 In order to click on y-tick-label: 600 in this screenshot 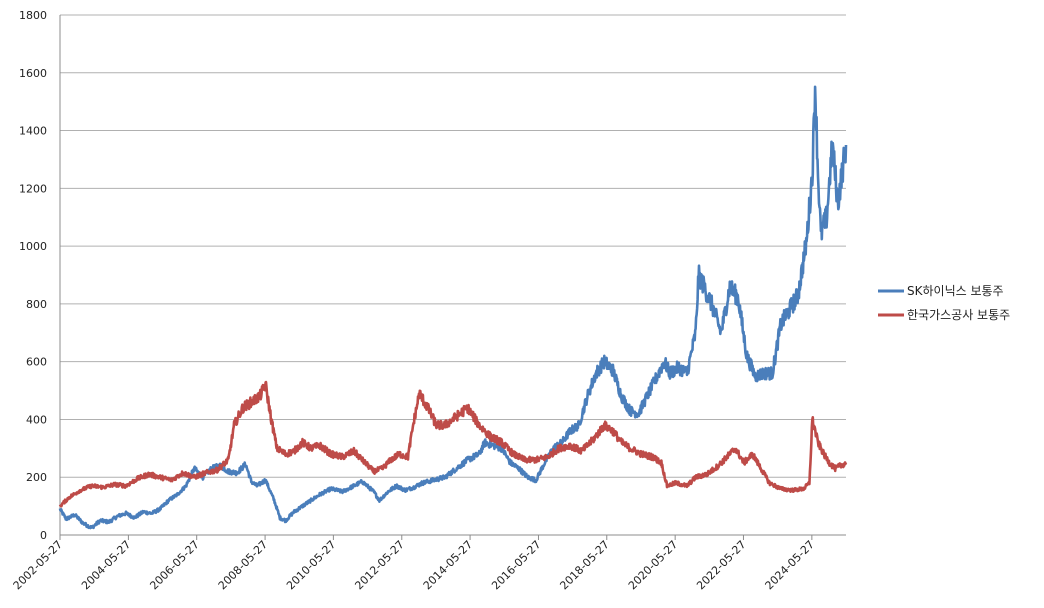, I will do `click(36, 362)`.